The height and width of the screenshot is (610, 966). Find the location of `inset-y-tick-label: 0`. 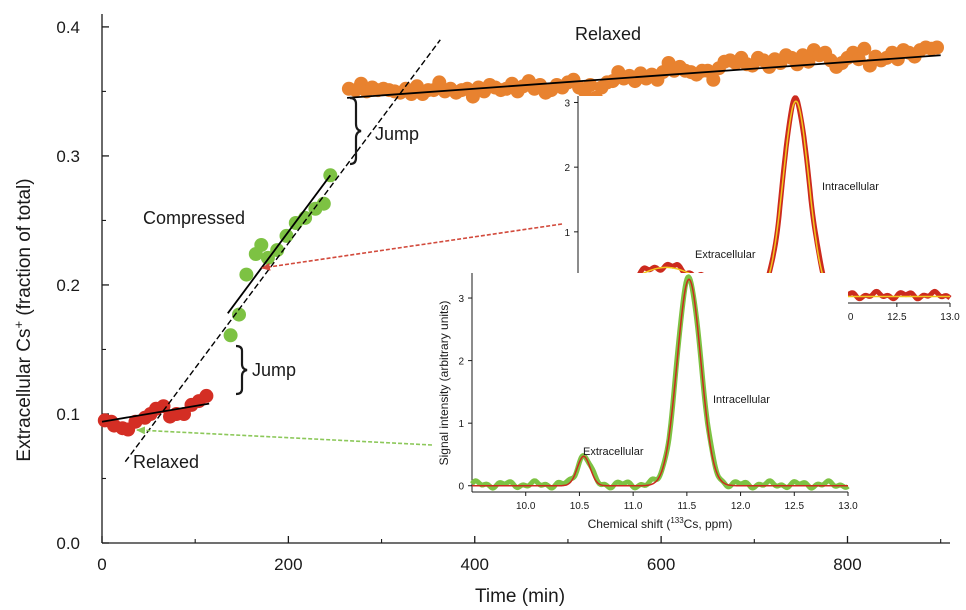

inset-y-tick-label: 0 is located at coordinates (461, 487).